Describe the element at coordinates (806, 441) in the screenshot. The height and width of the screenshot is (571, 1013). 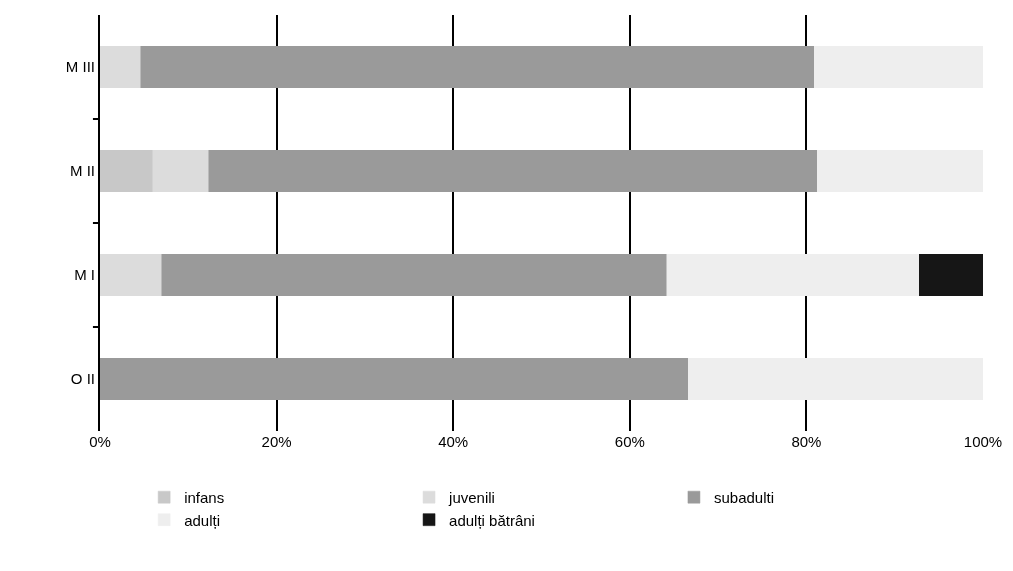
I see `x-tick-label: 80%` at that location.